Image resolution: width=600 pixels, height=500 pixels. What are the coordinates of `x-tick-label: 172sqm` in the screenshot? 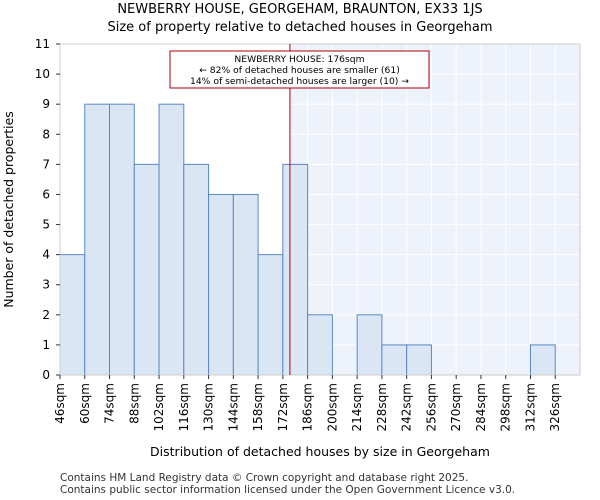 It's located at (283, 407).